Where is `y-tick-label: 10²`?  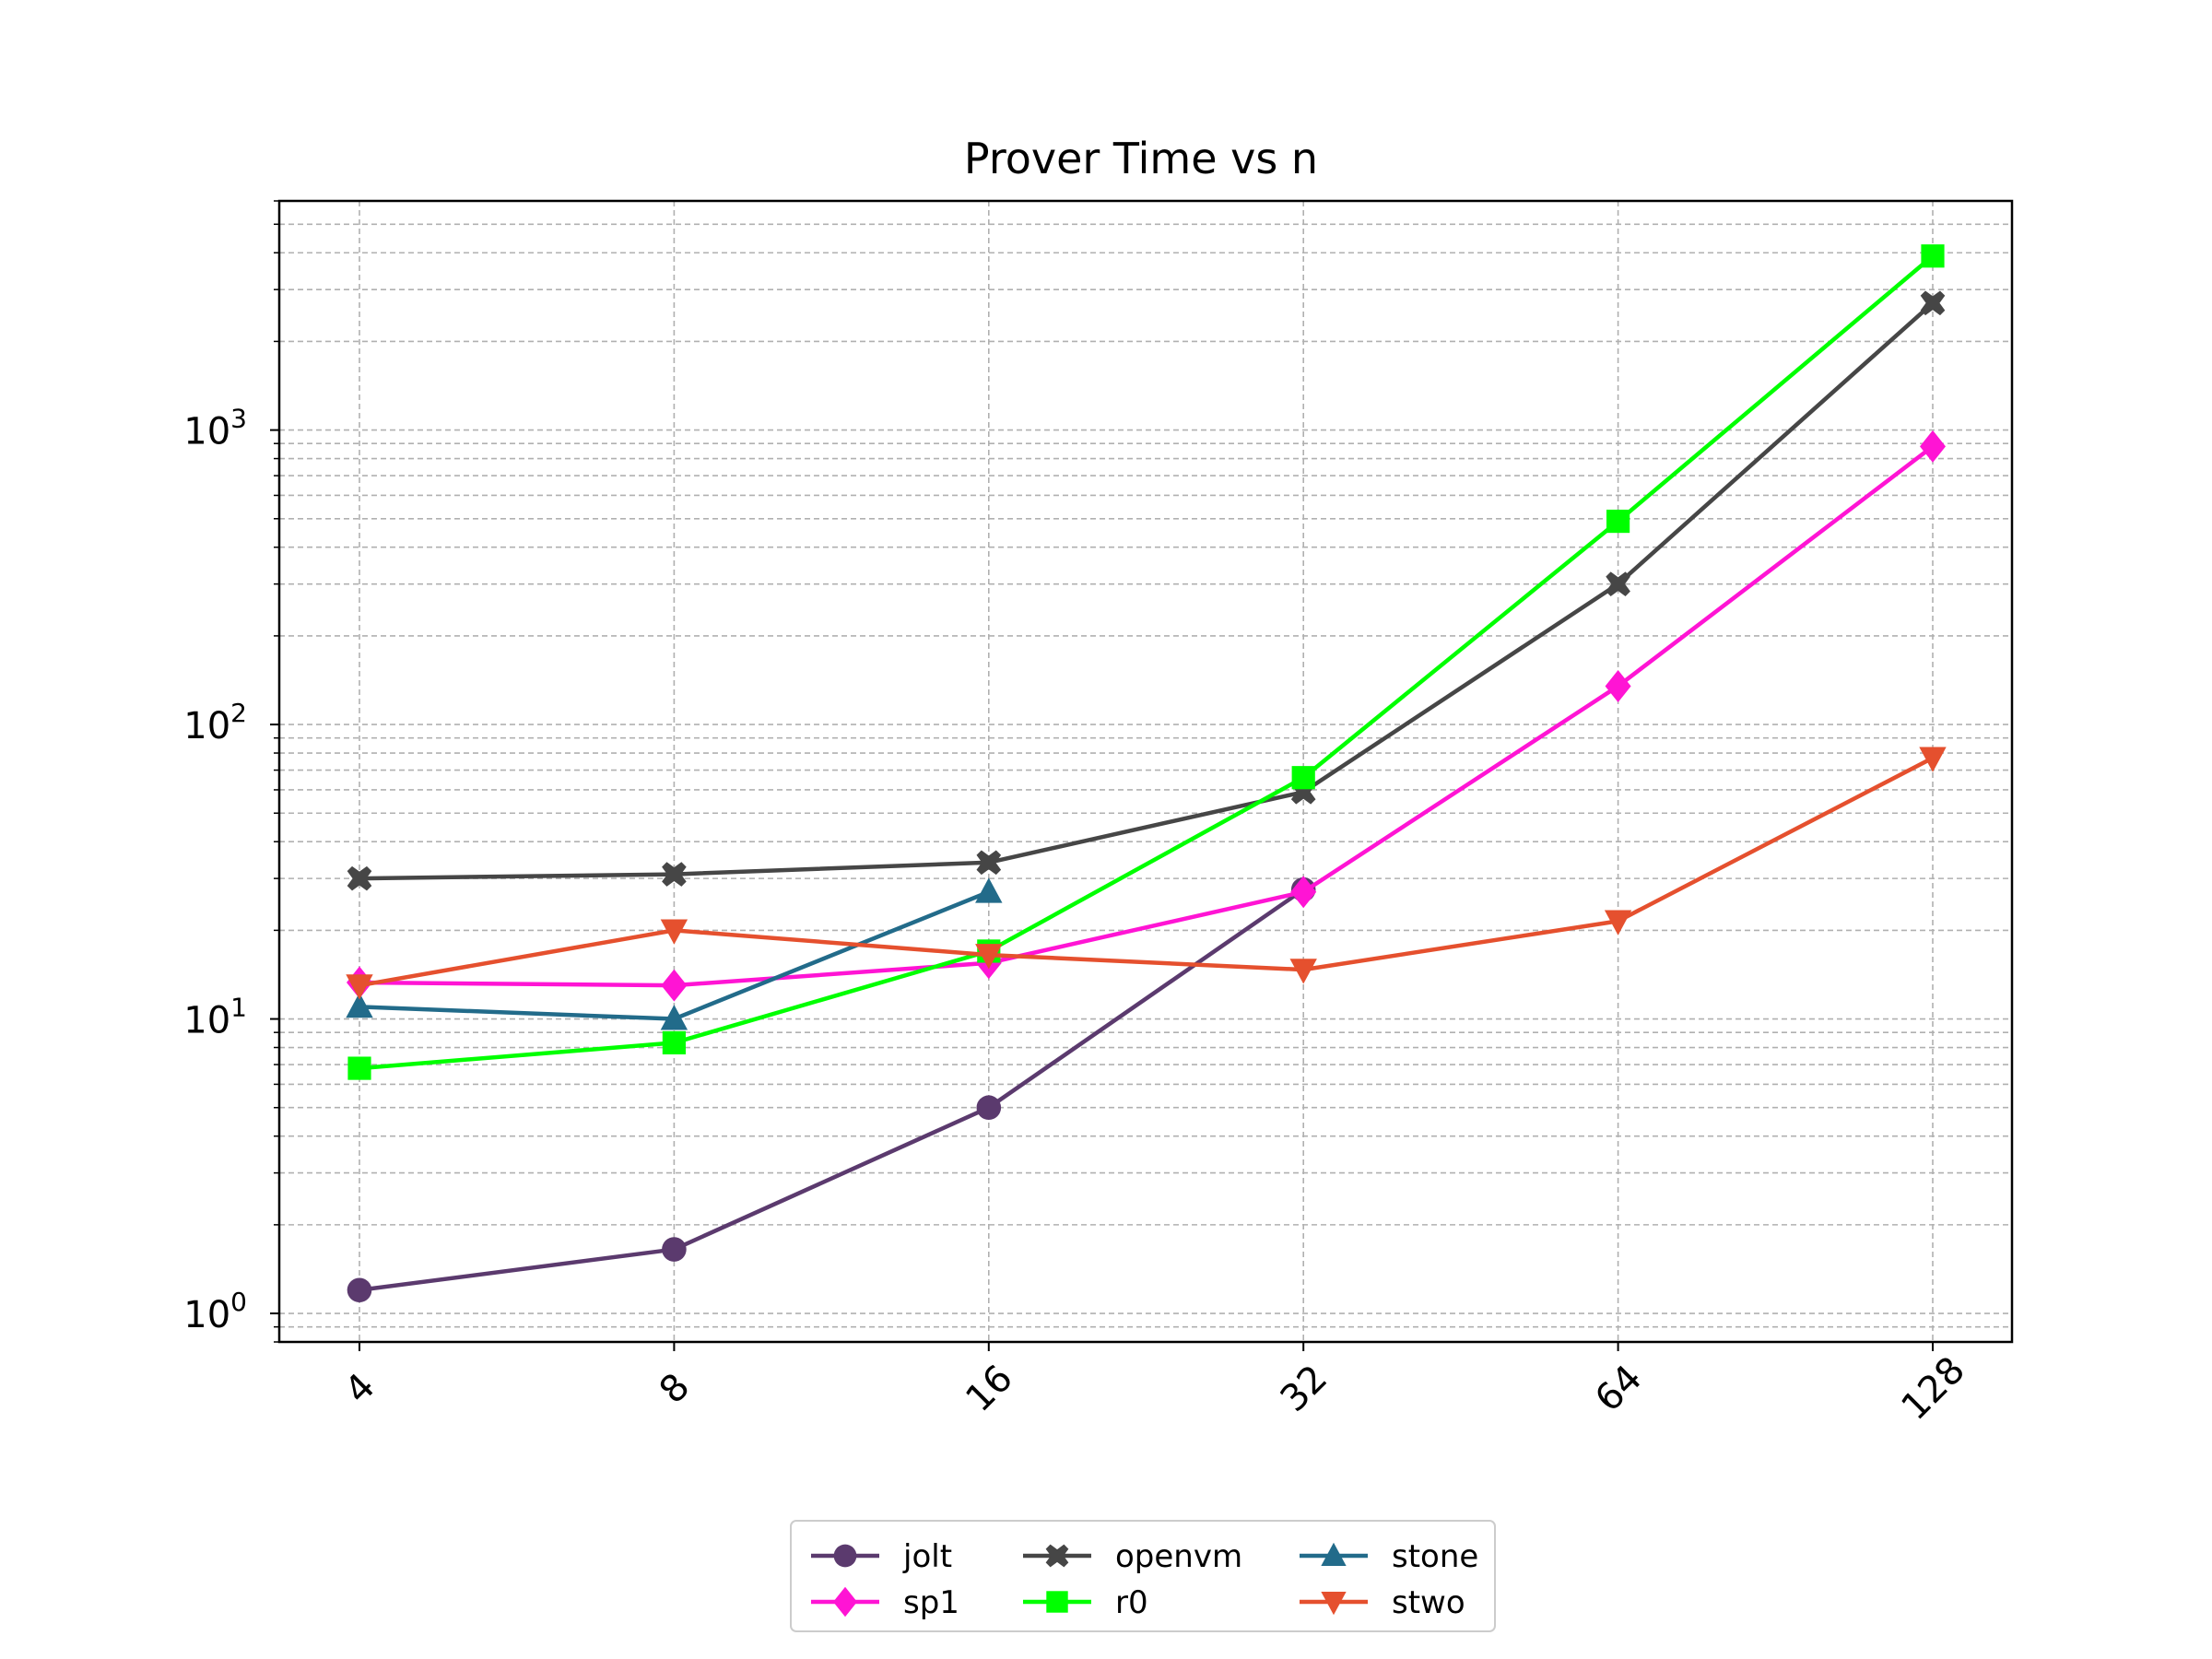 y-tick-label: 10² is located at coordinates (215, 722).